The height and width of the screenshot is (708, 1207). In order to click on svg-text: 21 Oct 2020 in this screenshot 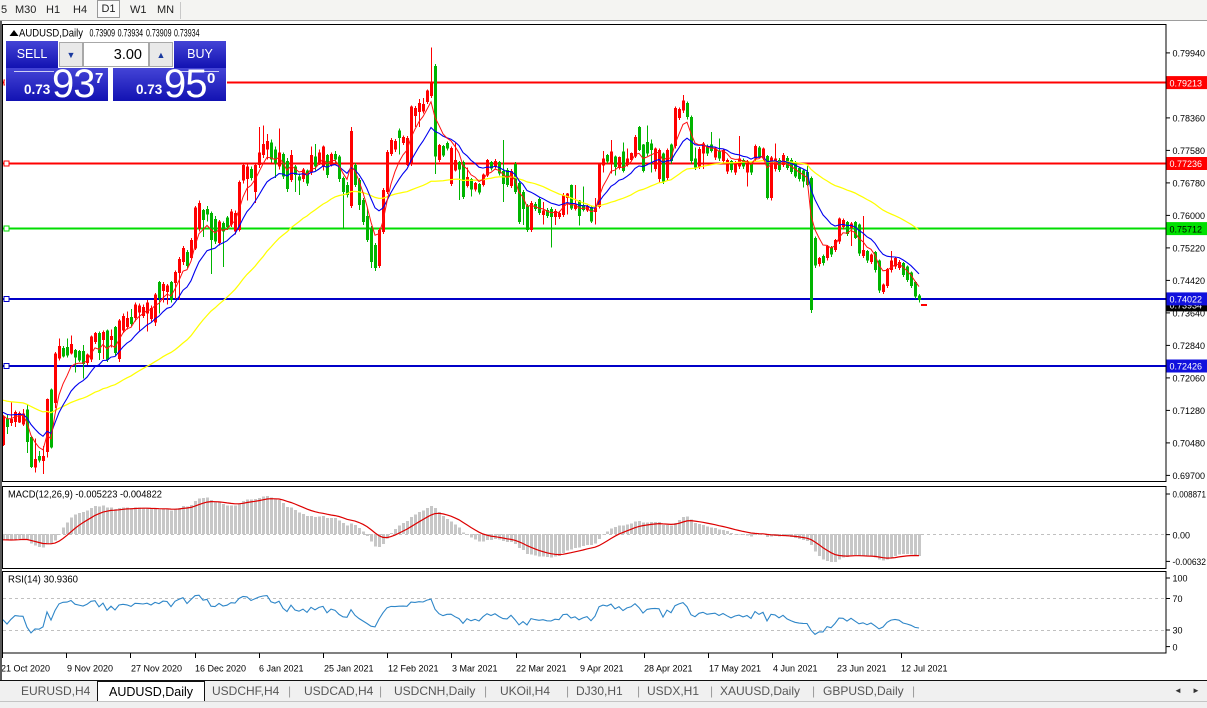, I will do `click(25, 669)`.